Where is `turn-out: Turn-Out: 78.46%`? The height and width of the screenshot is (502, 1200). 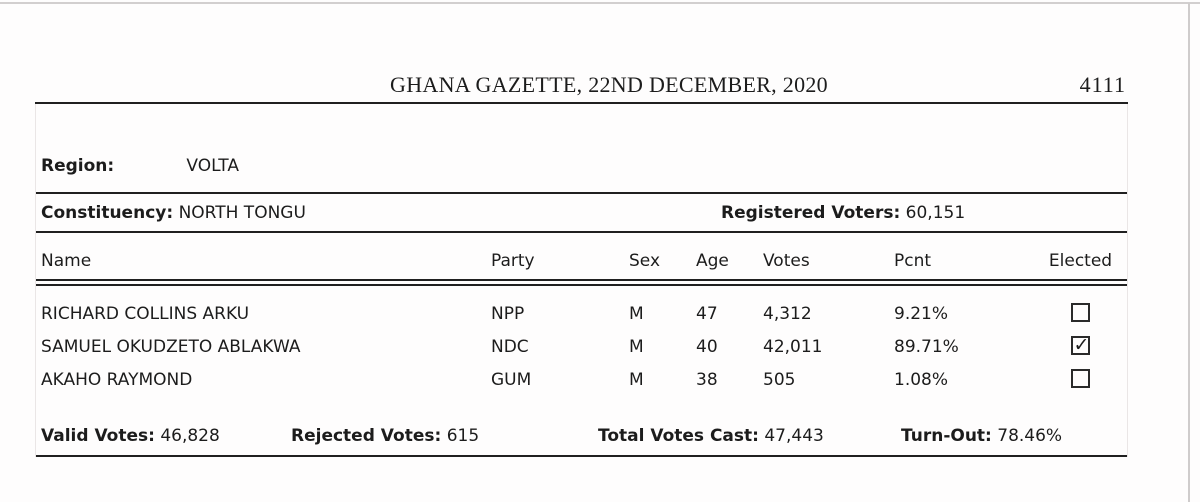
turn-out: Turn-Out: 78.46% is located at coordinates (1011, 436).